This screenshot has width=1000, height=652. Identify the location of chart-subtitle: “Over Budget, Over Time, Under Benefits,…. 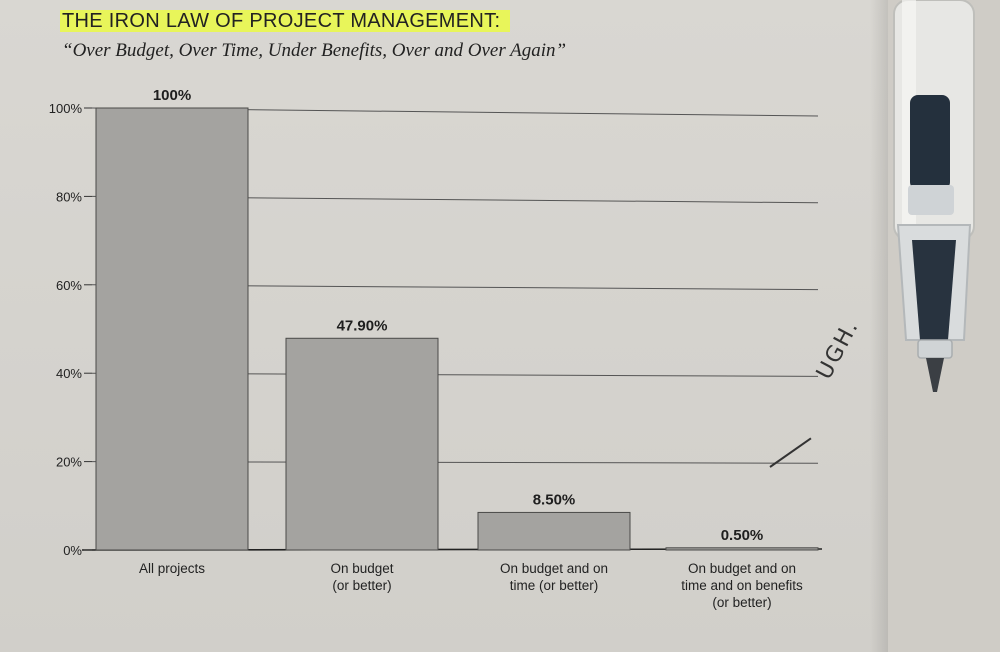
(314, 50).